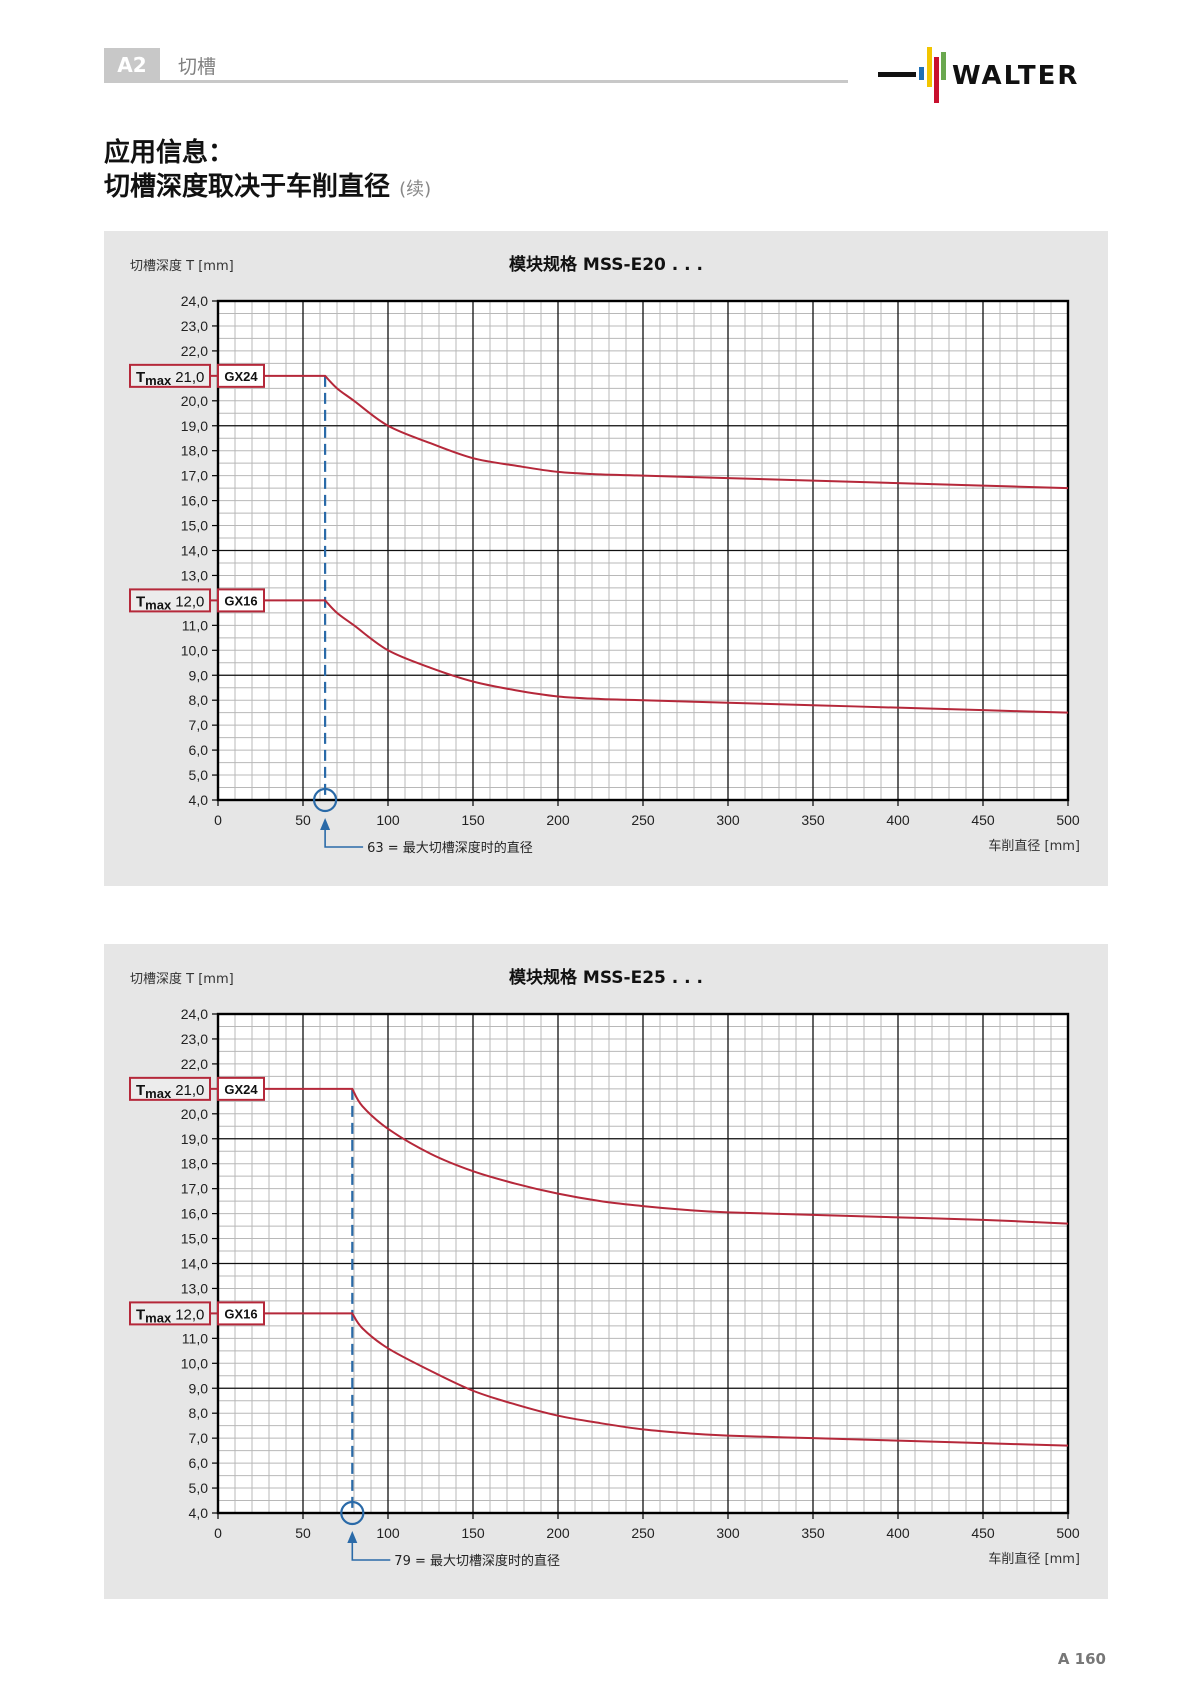 This screenshot has width=1200, height=1697. What do you see at coordinates (132, 64) in the screenshot?
I see `section-code-tab: A2` at bounding box center [132, 64].